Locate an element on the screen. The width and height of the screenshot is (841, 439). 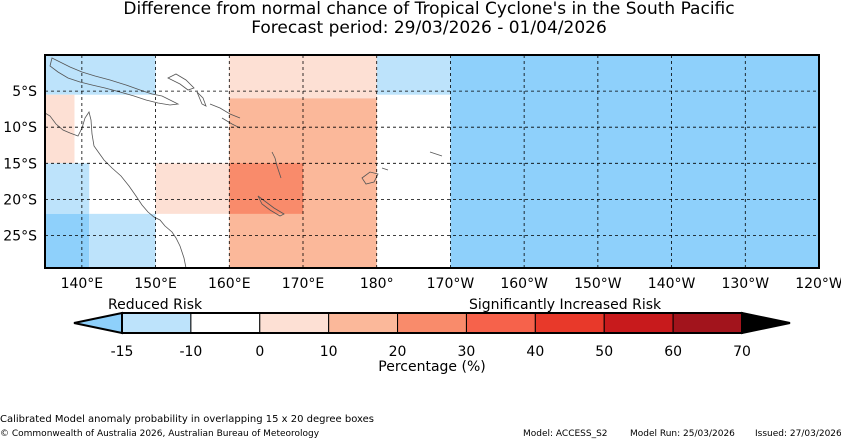
lon-tick-label: 160°E is located at coordinates (229, 284).